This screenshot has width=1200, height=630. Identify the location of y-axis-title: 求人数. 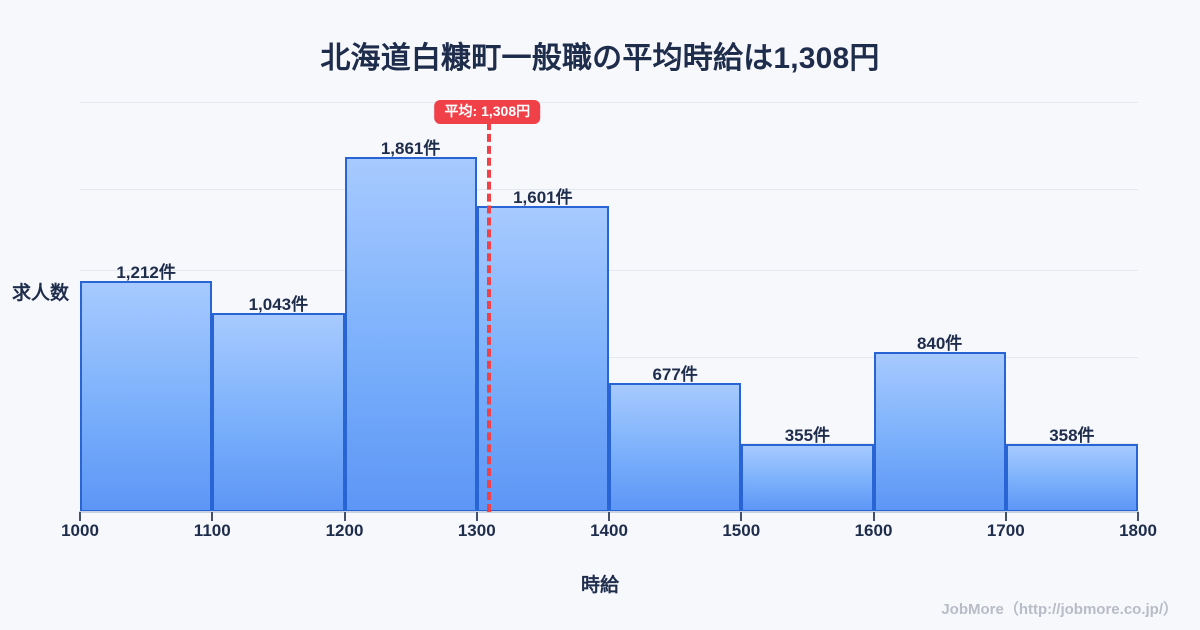
(41, 293).